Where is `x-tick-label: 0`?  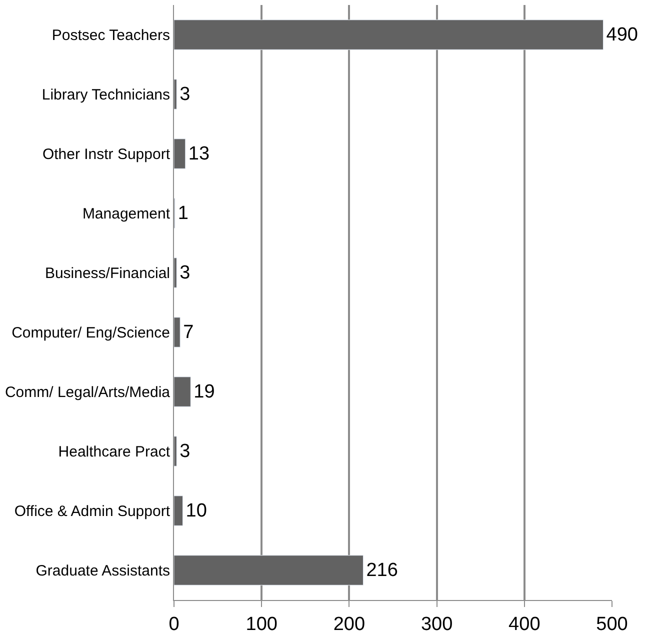
x-tick-label: 0 is located at coordinates (174, 624).